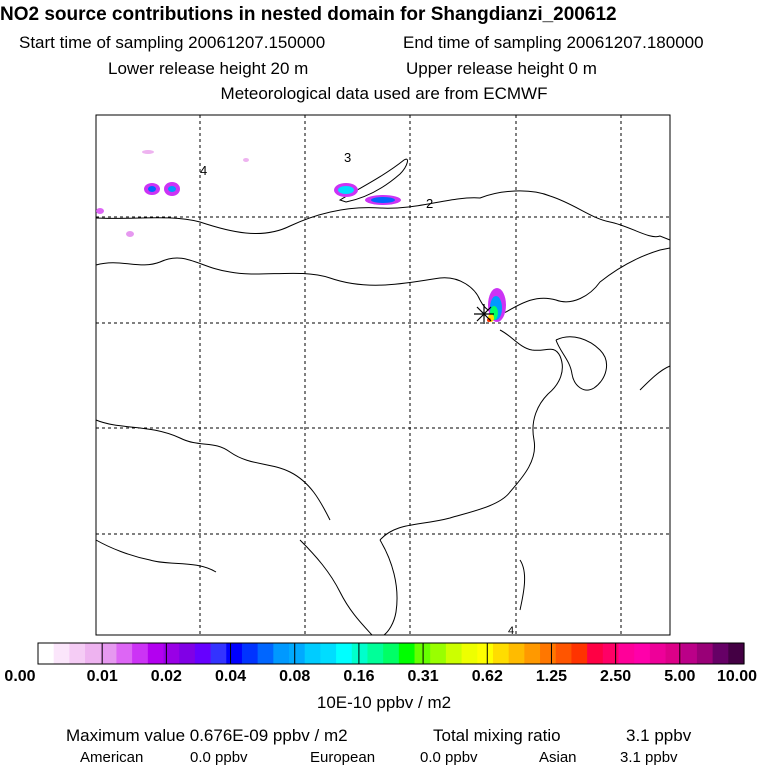  Describe the element at coordinates (383, 215) in the screenshot. I see `border-mongolia` at that location.